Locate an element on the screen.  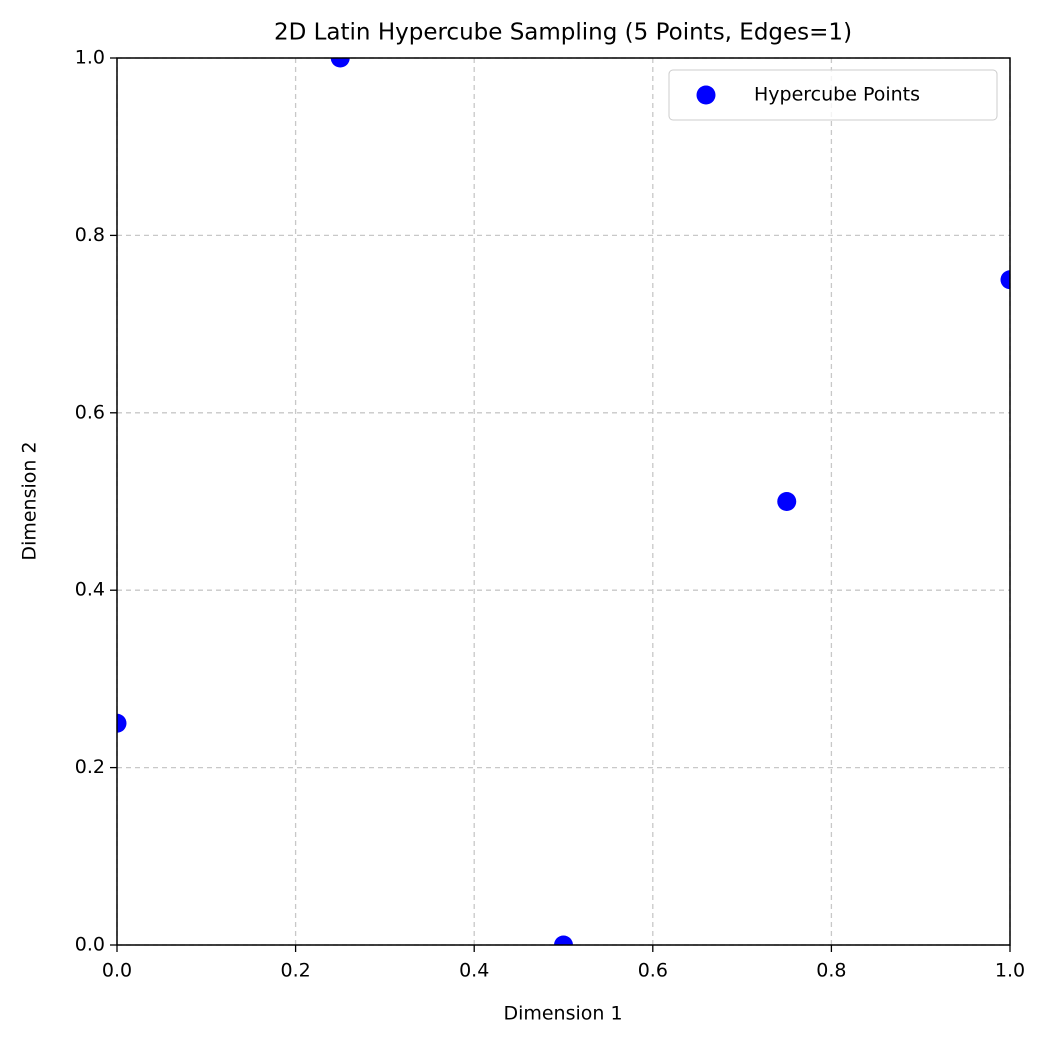
x-tick-label: 1.0 is located at coordinates (1010, 971).